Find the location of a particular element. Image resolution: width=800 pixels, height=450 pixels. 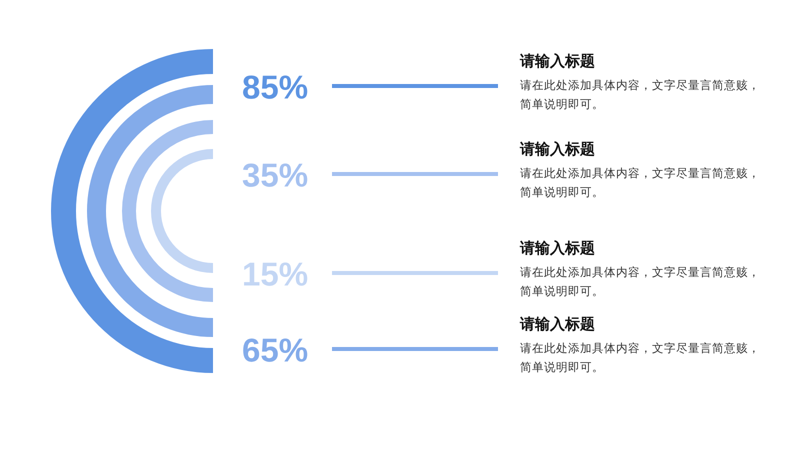

data-label: 85% is located at coordinates (275, 87).